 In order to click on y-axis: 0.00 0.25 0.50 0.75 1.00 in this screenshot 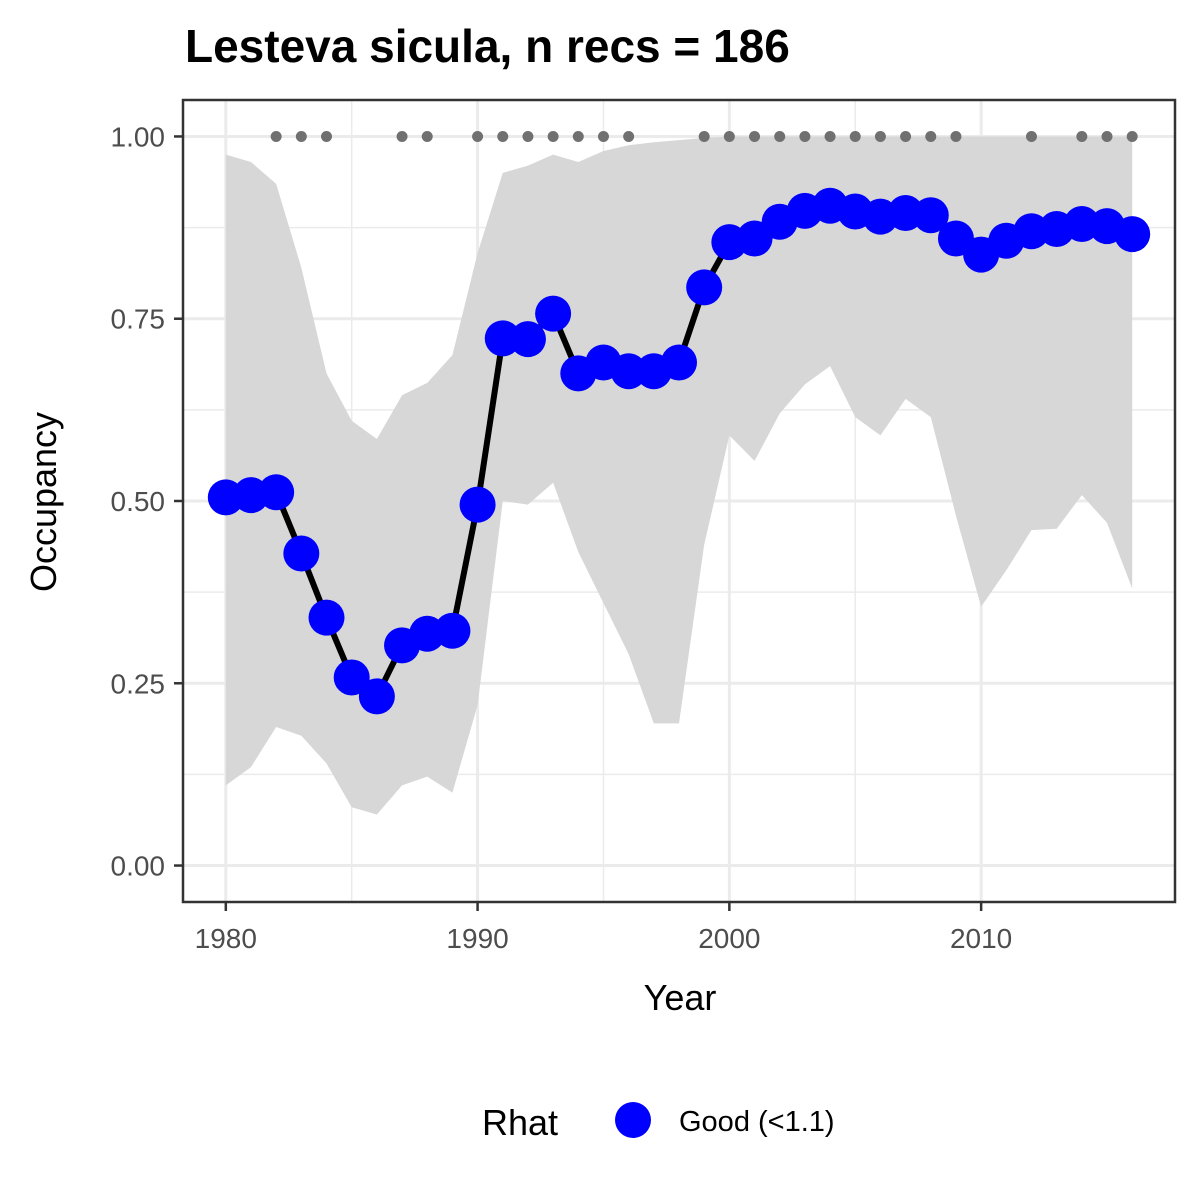, I will do `click(147, 501)`.